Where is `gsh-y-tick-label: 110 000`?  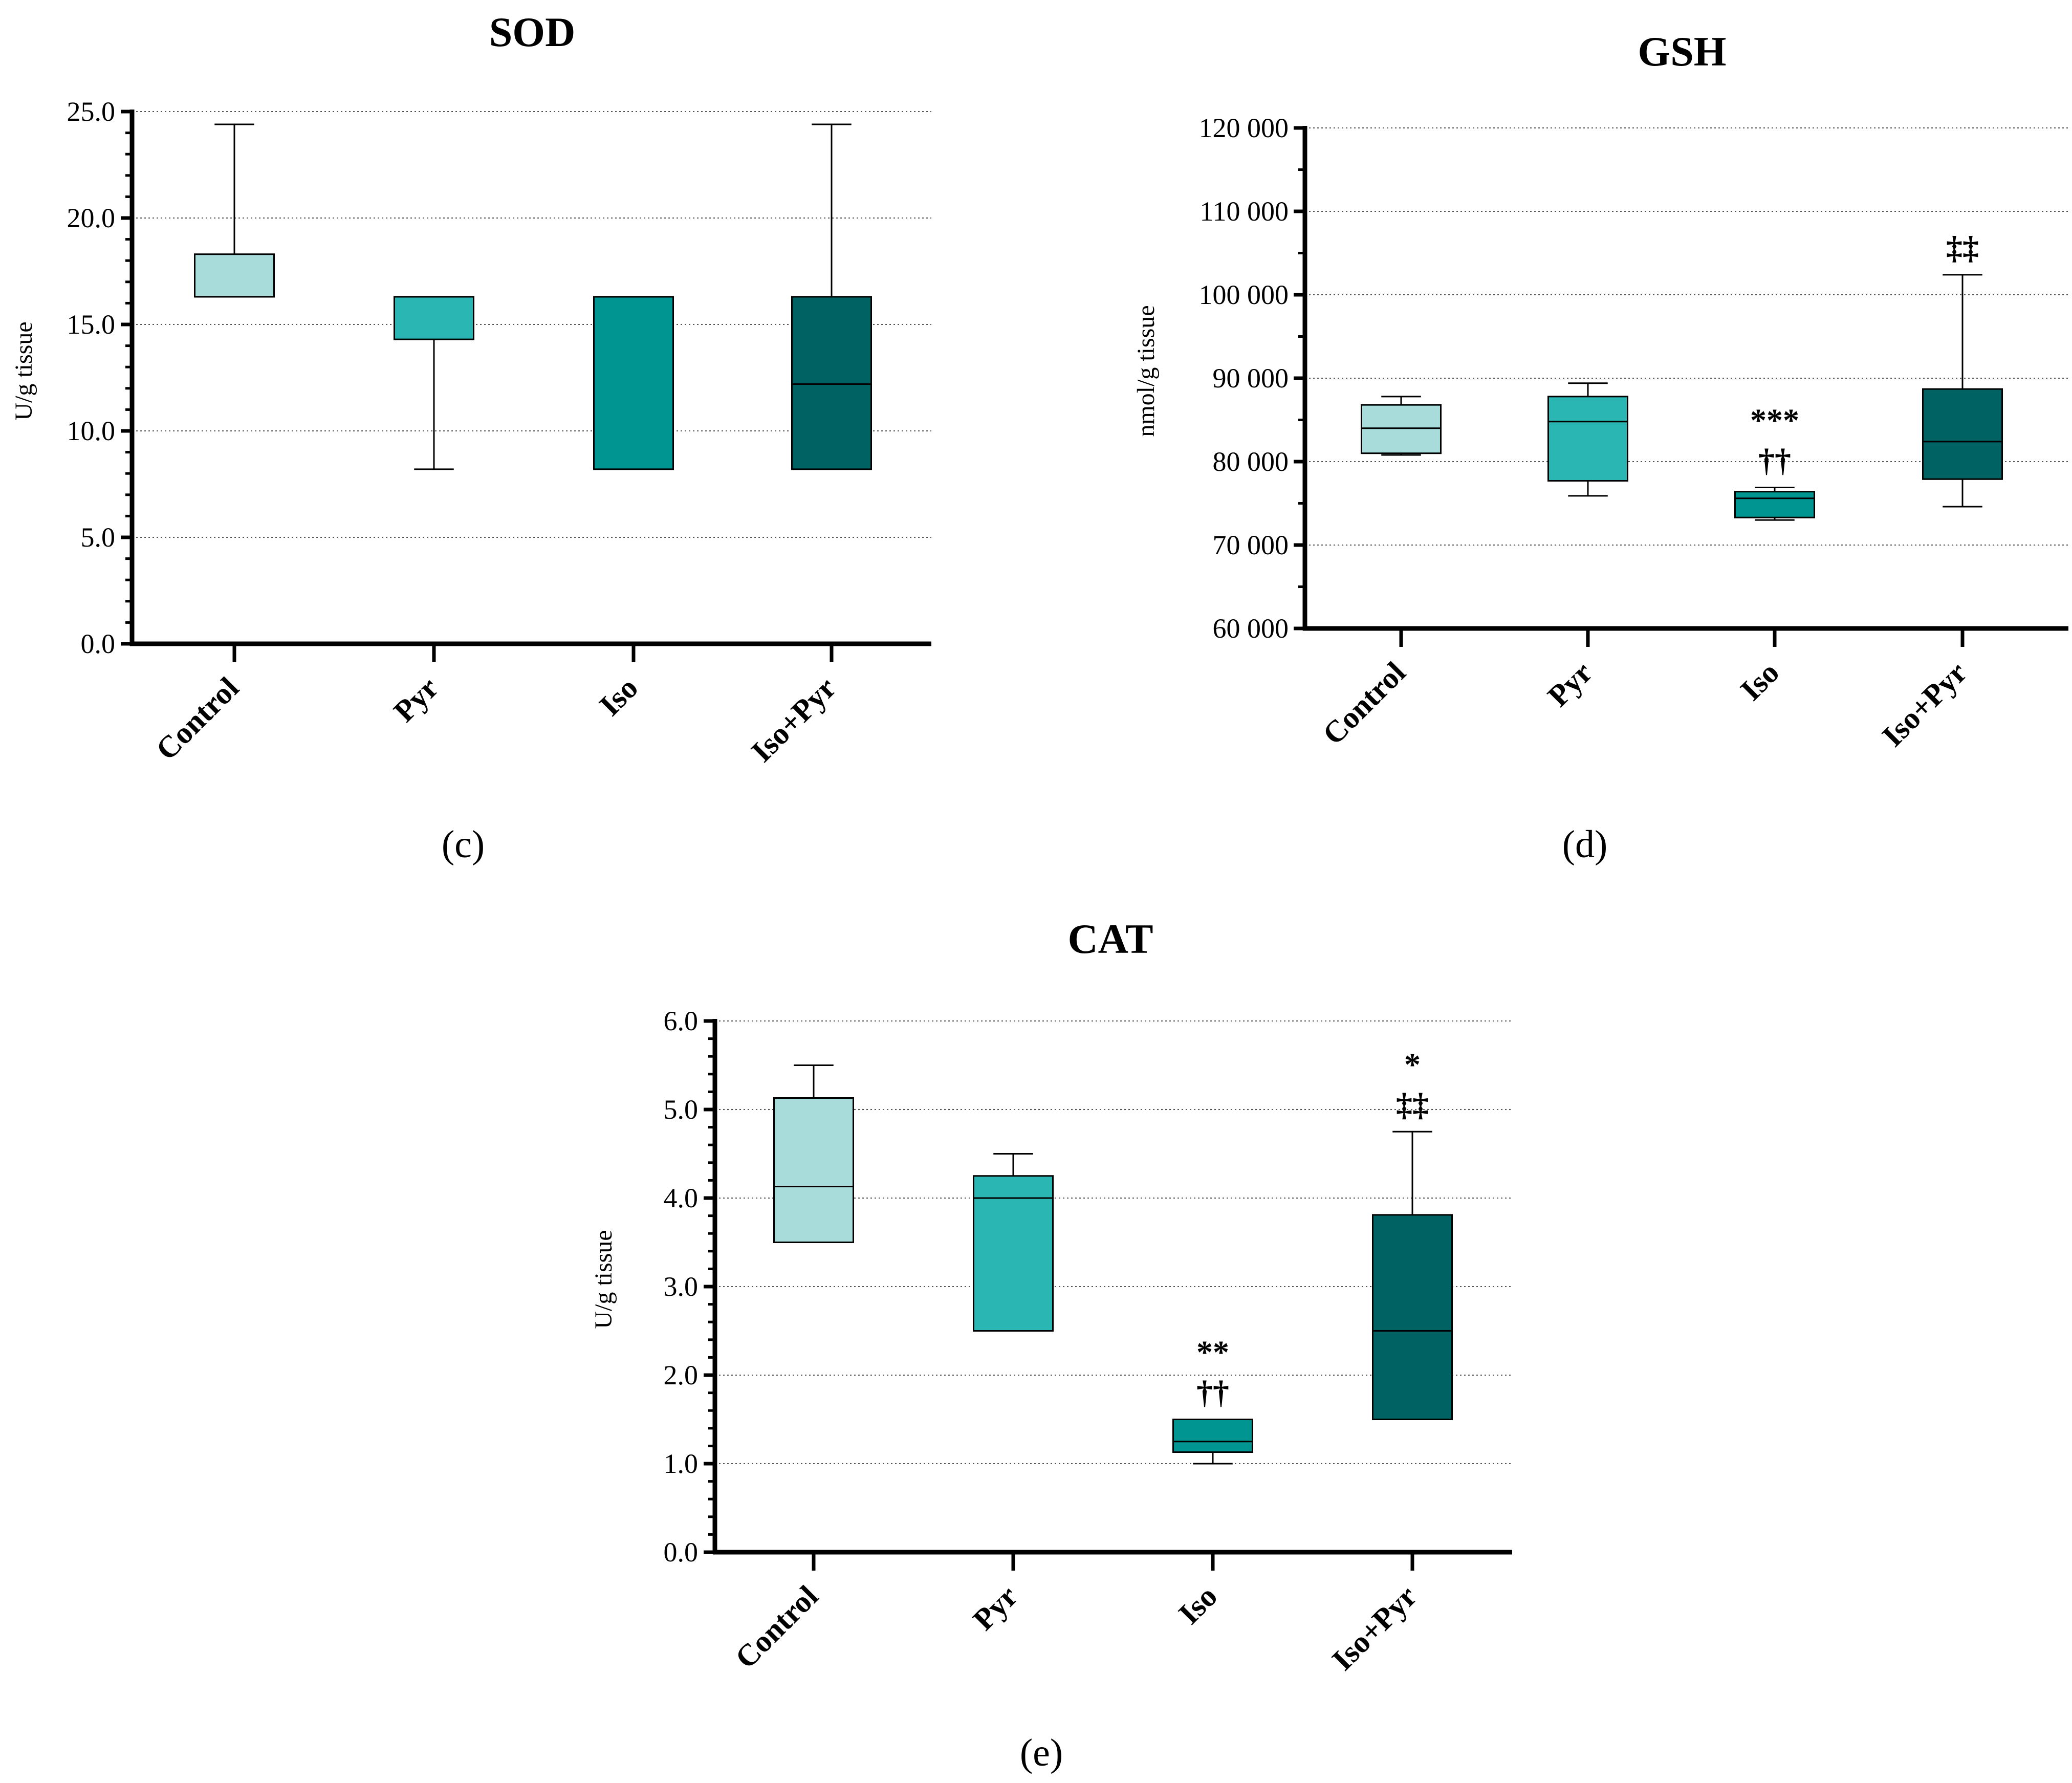
gsh-y-tick-label: 110 000 is located at coordinates (1244, 211).